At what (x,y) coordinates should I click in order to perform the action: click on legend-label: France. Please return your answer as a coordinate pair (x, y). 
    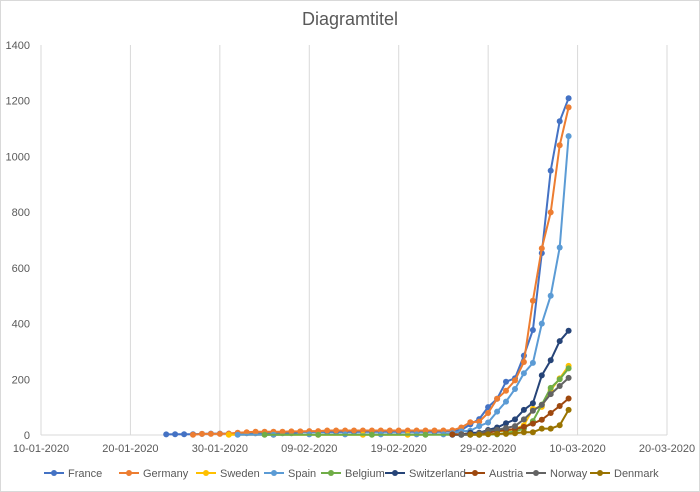
    Looking at the image, I should click on (85, 474).